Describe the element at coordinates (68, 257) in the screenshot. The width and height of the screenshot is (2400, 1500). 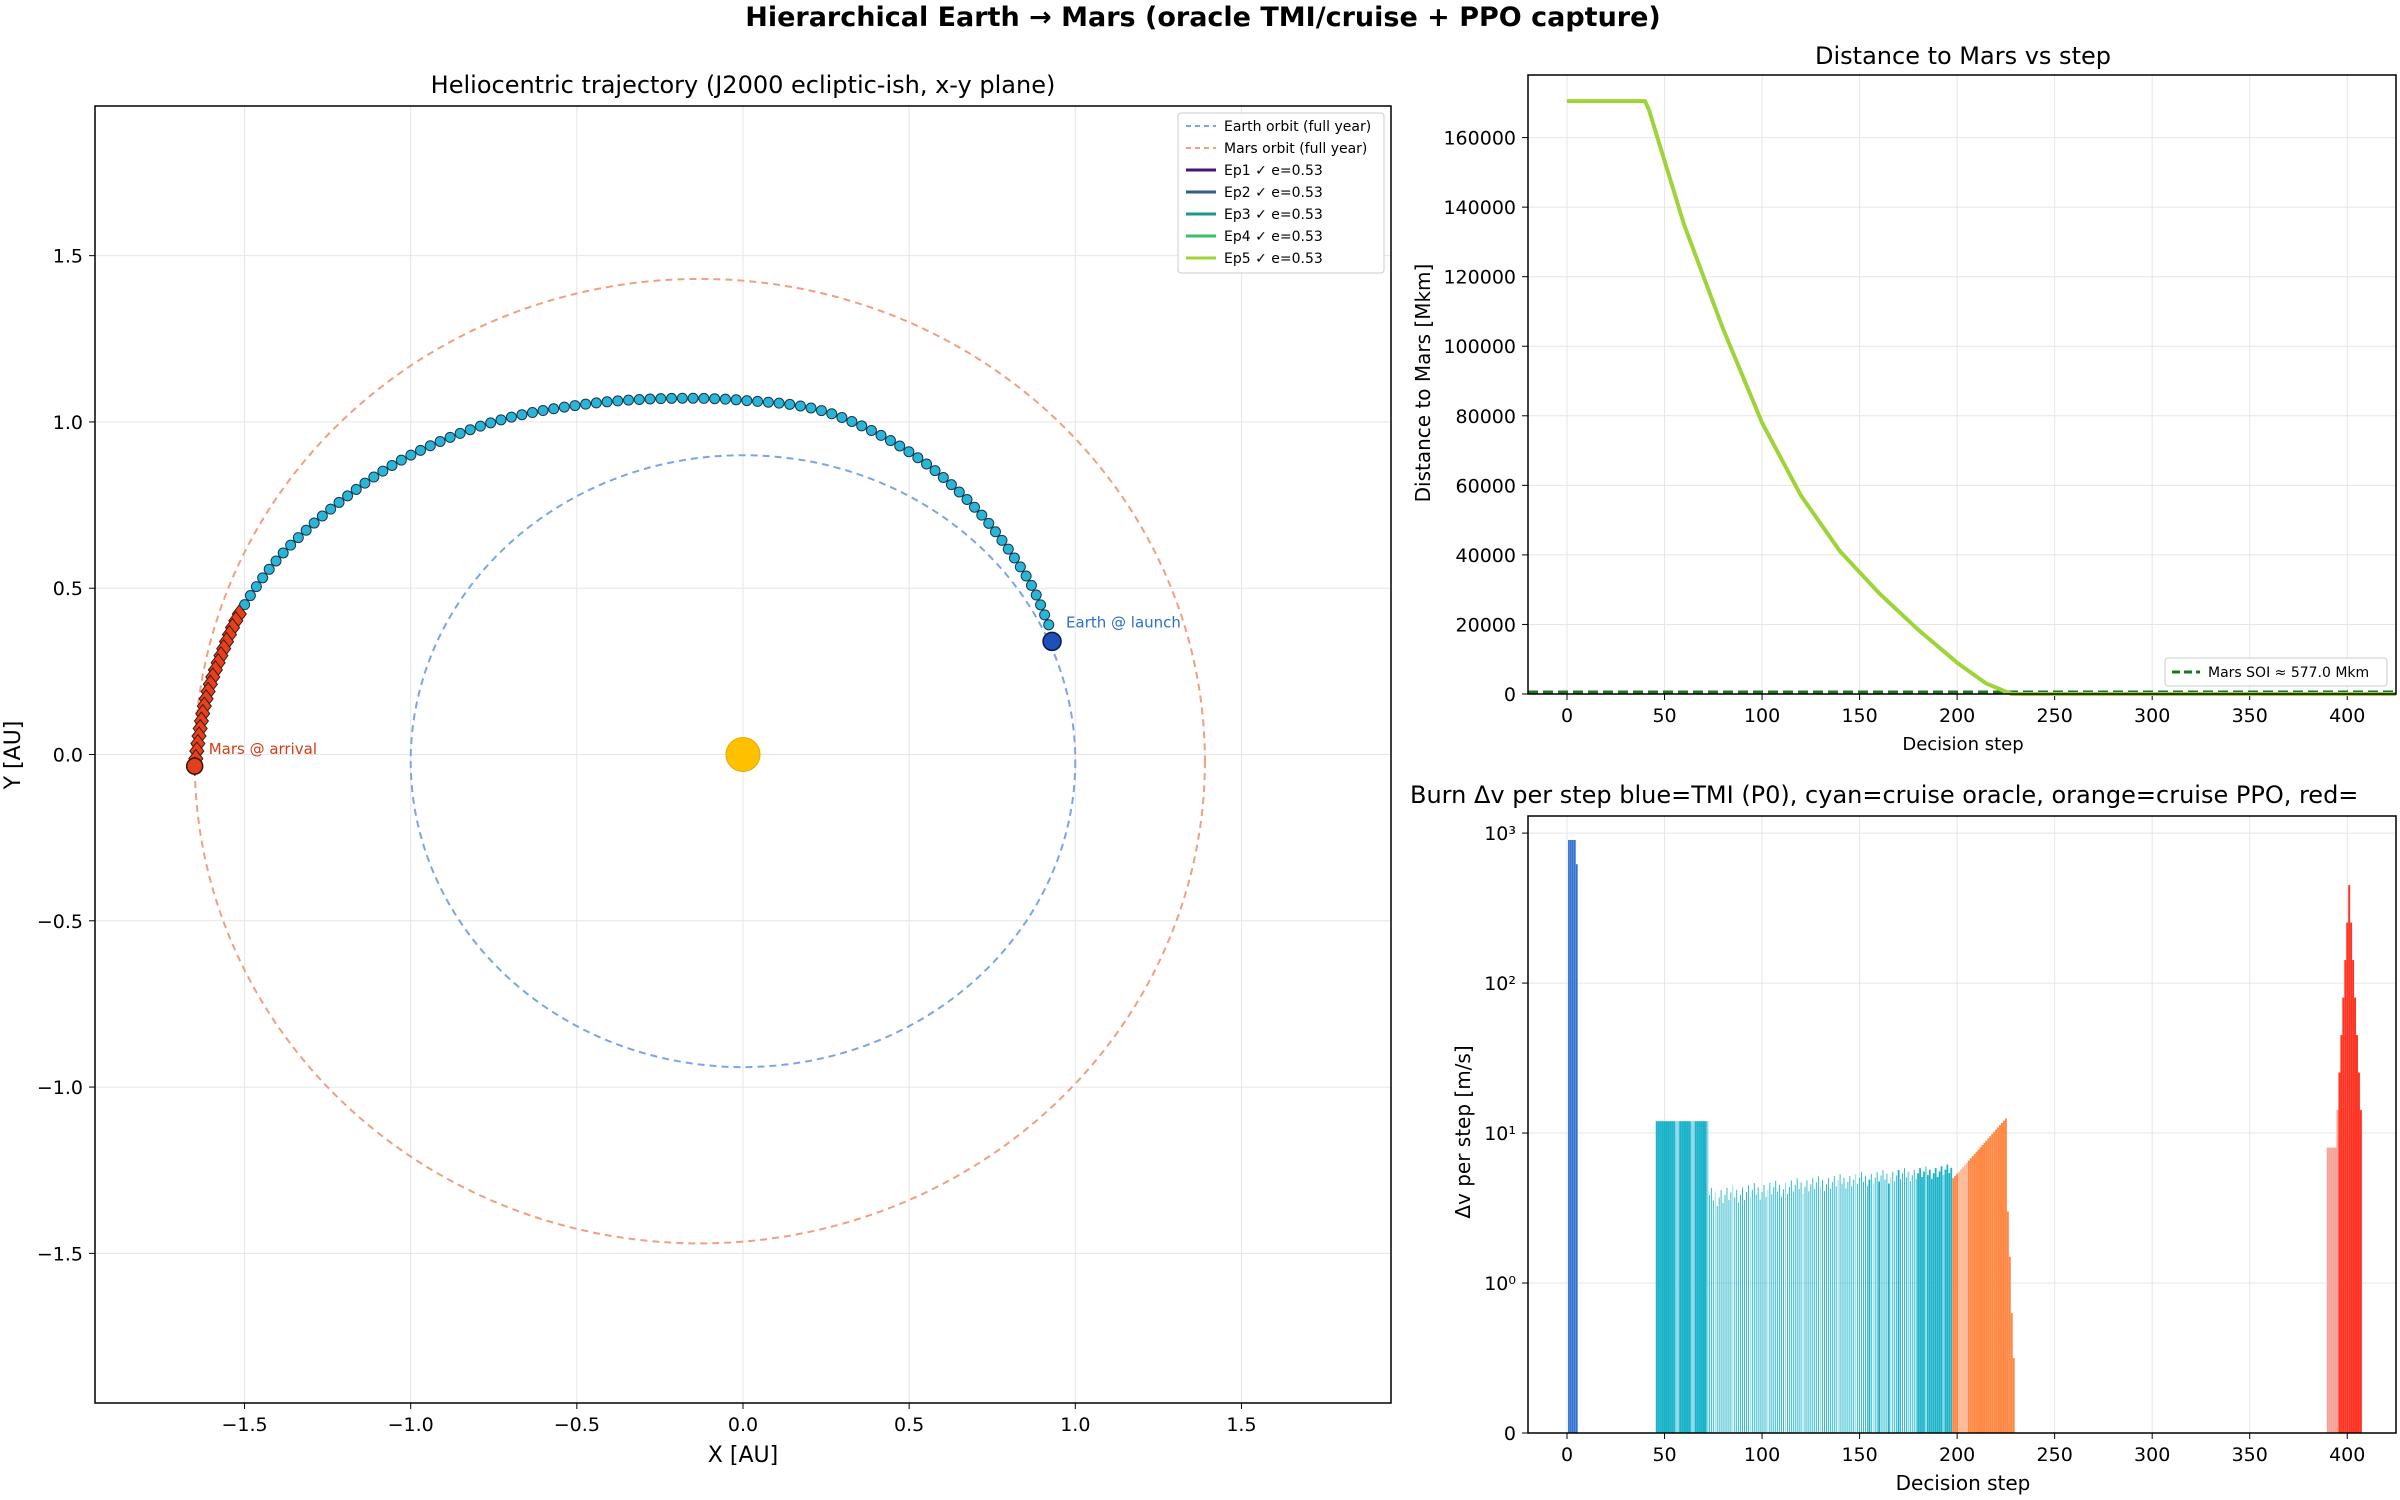
I see `trajectory-y-tick-label: 1.5` at that location.